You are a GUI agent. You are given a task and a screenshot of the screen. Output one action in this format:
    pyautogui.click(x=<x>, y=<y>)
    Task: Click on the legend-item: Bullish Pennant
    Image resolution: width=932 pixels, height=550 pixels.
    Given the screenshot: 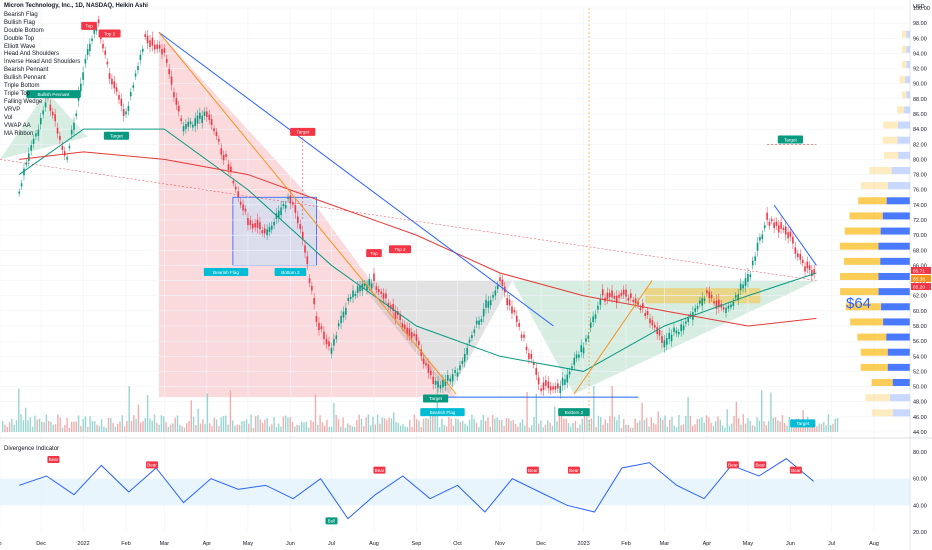 What is the action you would take?
    pyautogui.click(x=25, y=78)
    